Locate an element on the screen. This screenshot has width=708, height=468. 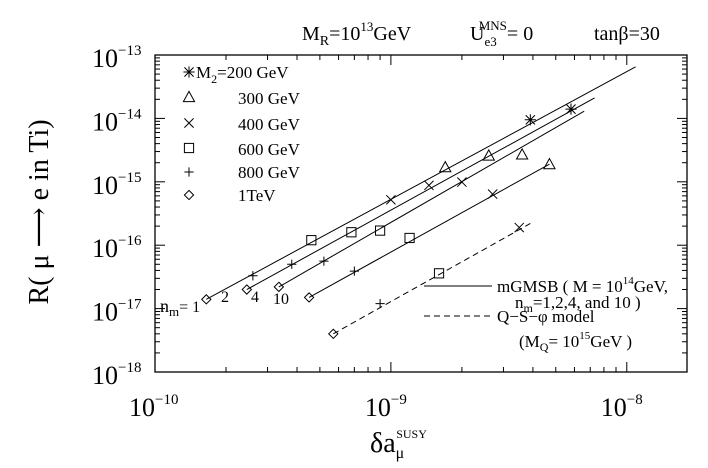
chart-header: MR=1013GeV Ue3MNS= 0 tanβ=30 is located at coordinates (481, 33).